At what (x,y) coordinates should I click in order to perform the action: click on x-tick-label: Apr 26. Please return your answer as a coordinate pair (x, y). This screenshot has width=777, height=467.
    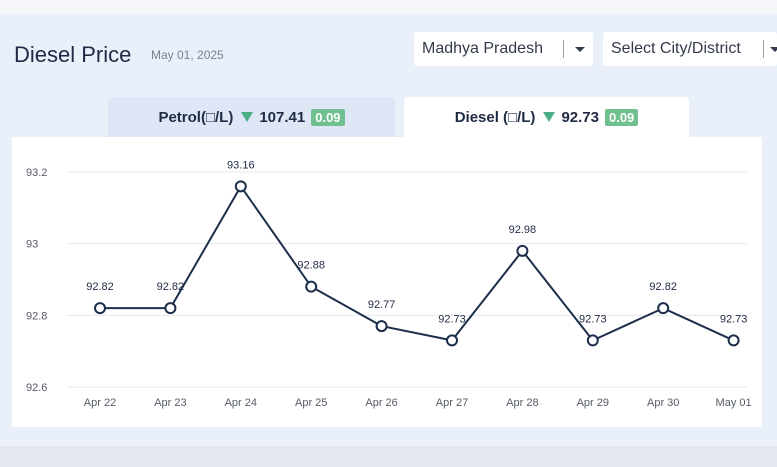
    Looking at the image, I should click on (381, 403).